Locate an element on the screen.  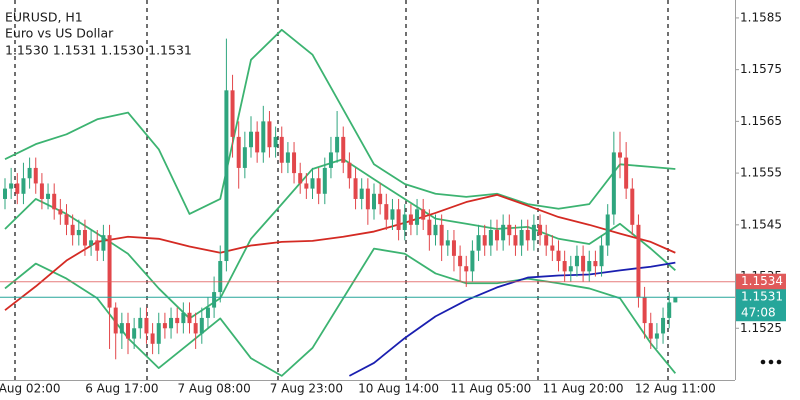
menu-dots is located at coordinates (771, 362).